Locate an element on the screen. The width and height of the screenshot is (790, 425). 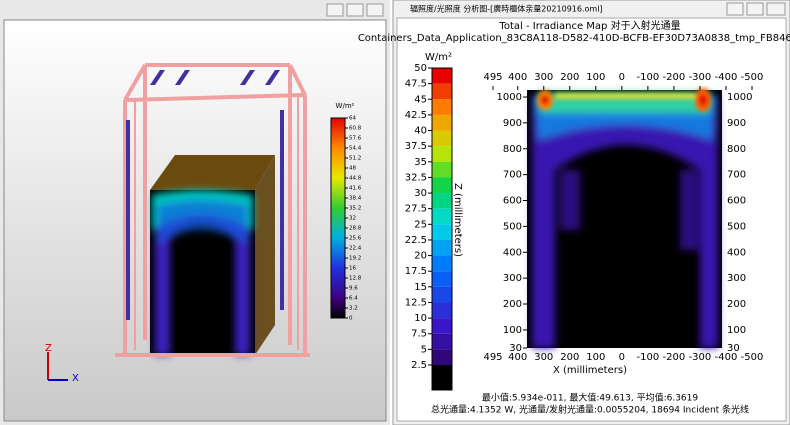
colorbar-tick-label: 50 is located at coordinates (420, 68).